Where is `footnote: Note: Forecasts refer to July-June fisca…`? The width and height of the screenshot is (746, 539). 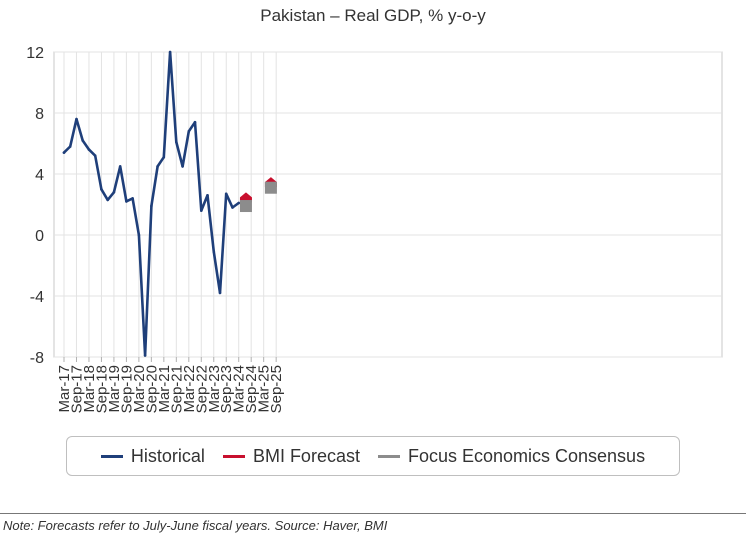
footnote: Note: Forecasts refer to July-June fisca… is located at coordinates (195, 525).